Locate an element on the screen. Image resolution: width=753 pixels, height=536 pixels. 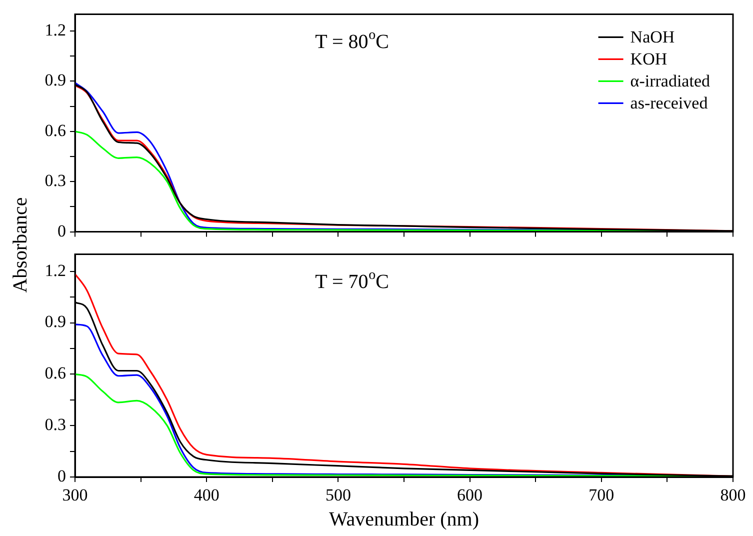
legend-label: KOH is located at coordinates (649, 59).